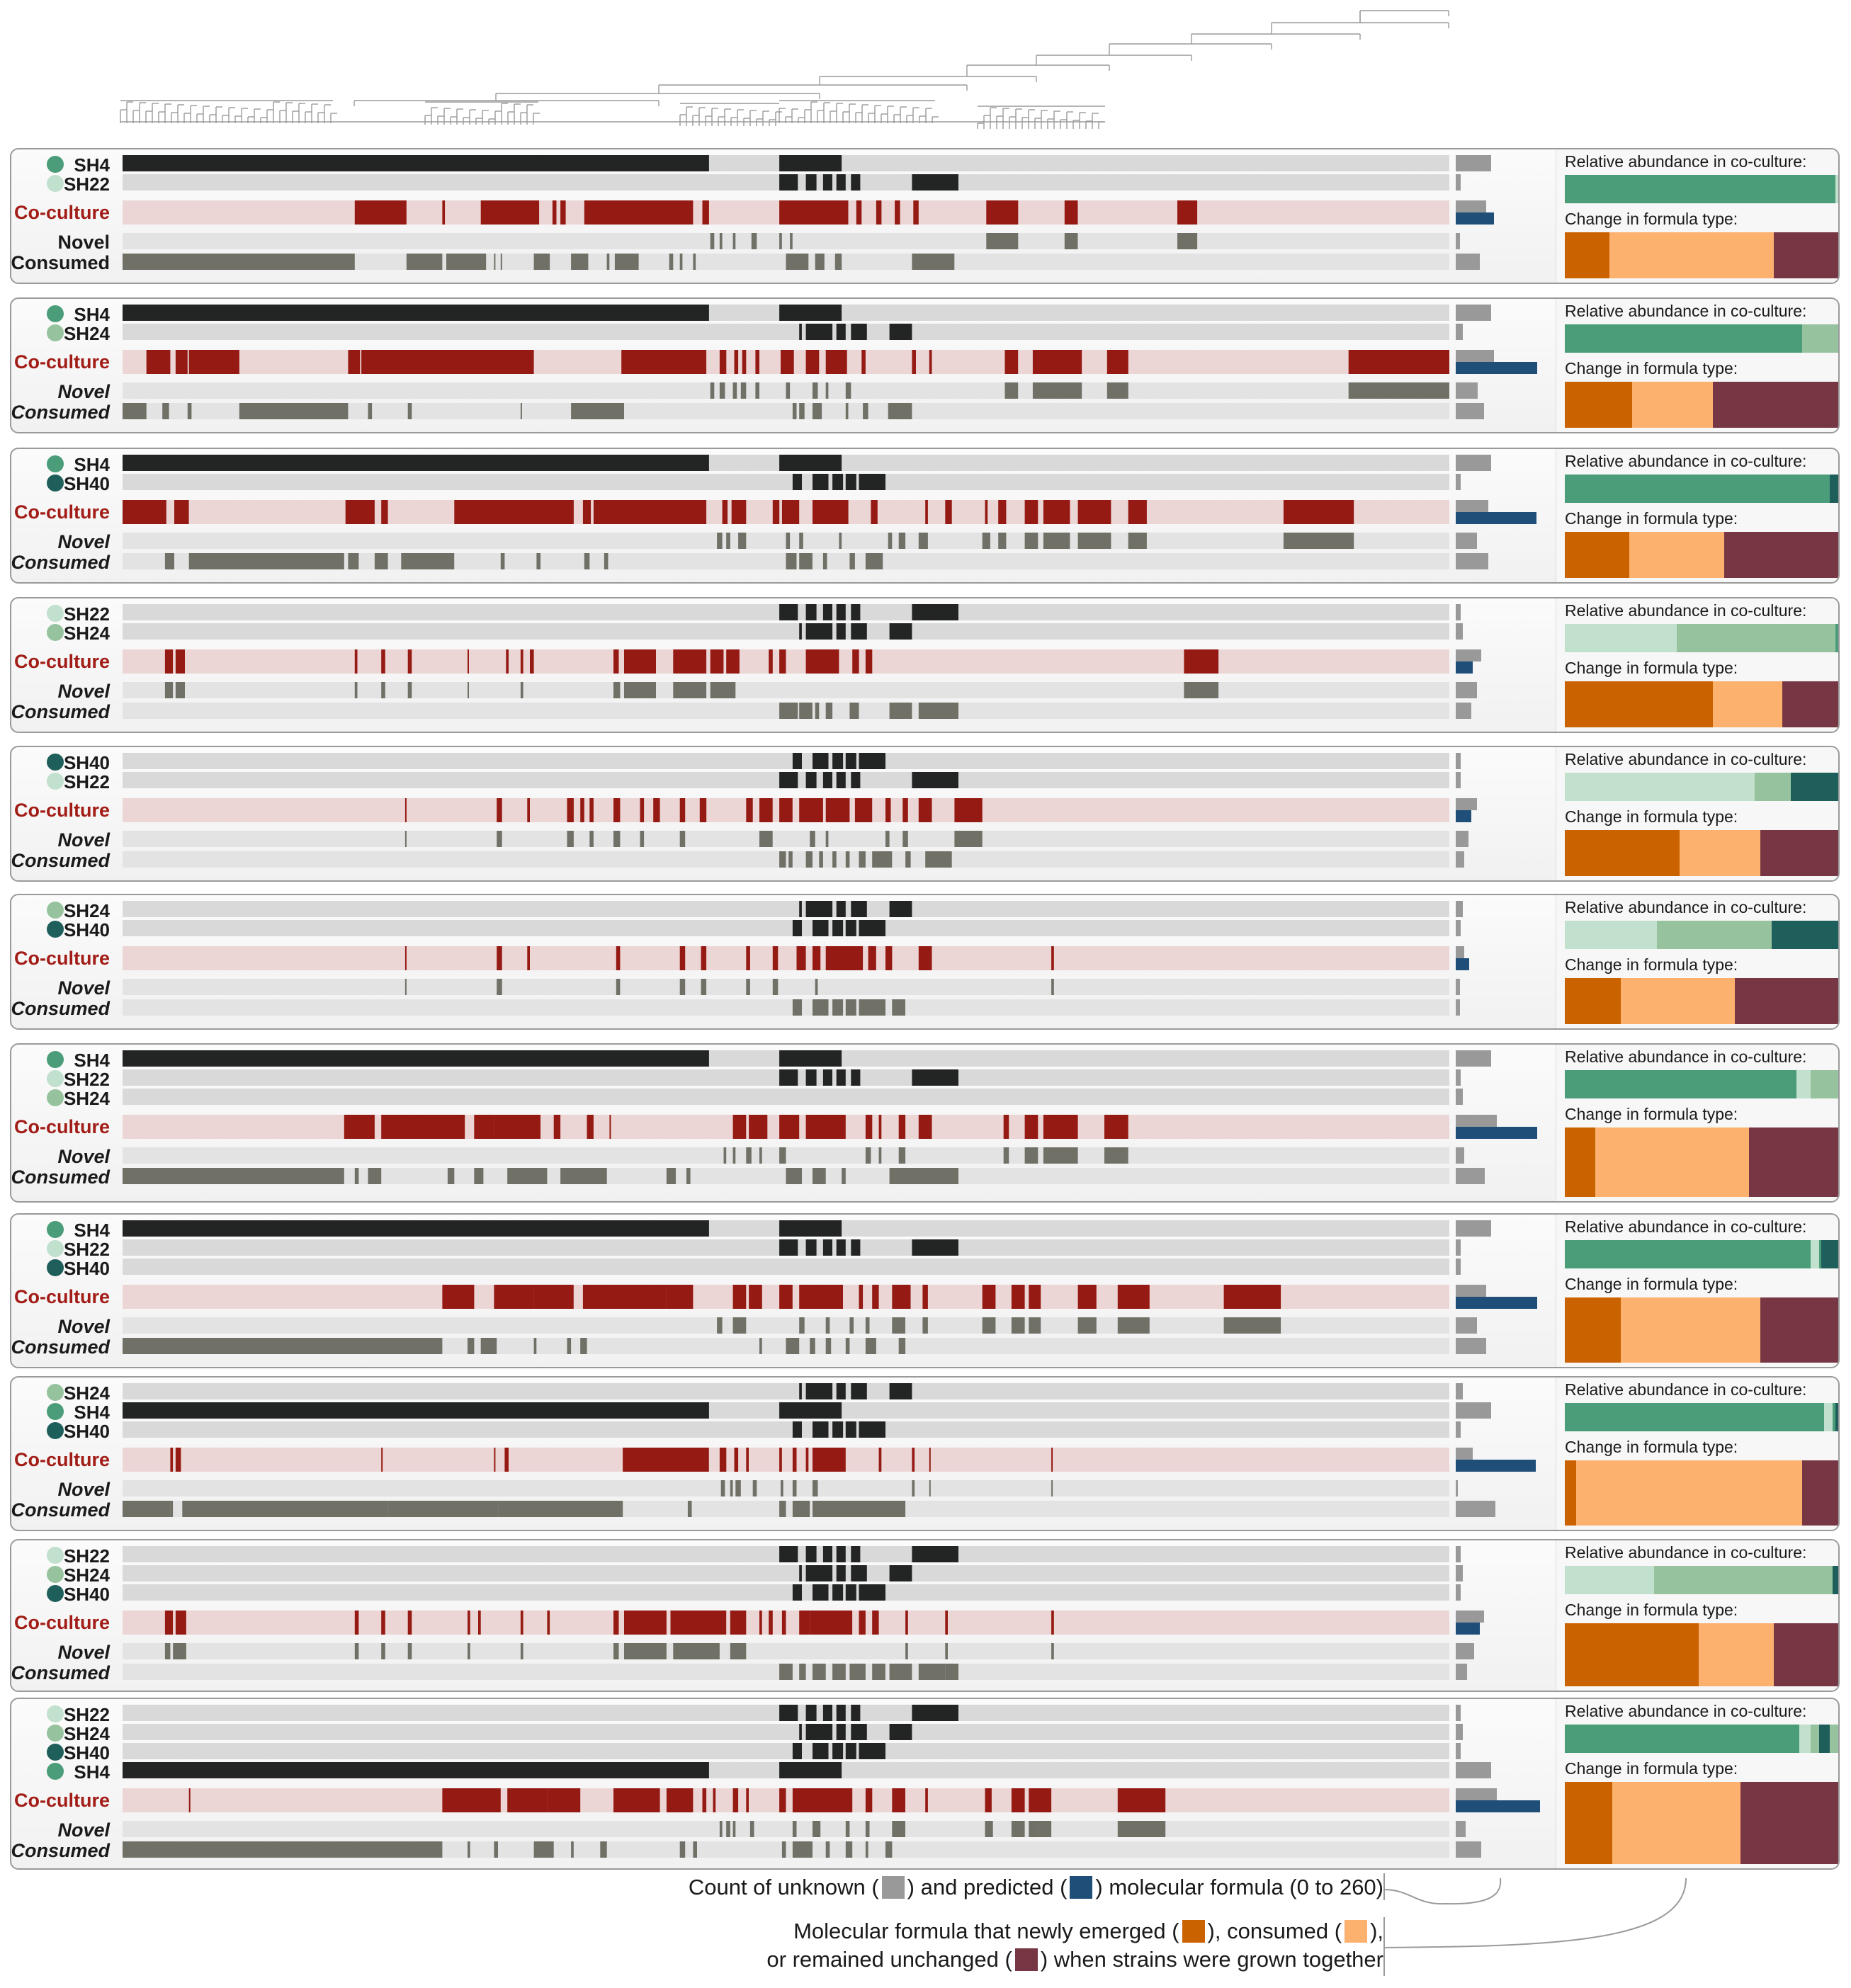 This screenshot has height=1988, width=1851. Describe the element at coordinates (1464, 667) in the screenshot. I see `coculture-predicted-bar` at that location.